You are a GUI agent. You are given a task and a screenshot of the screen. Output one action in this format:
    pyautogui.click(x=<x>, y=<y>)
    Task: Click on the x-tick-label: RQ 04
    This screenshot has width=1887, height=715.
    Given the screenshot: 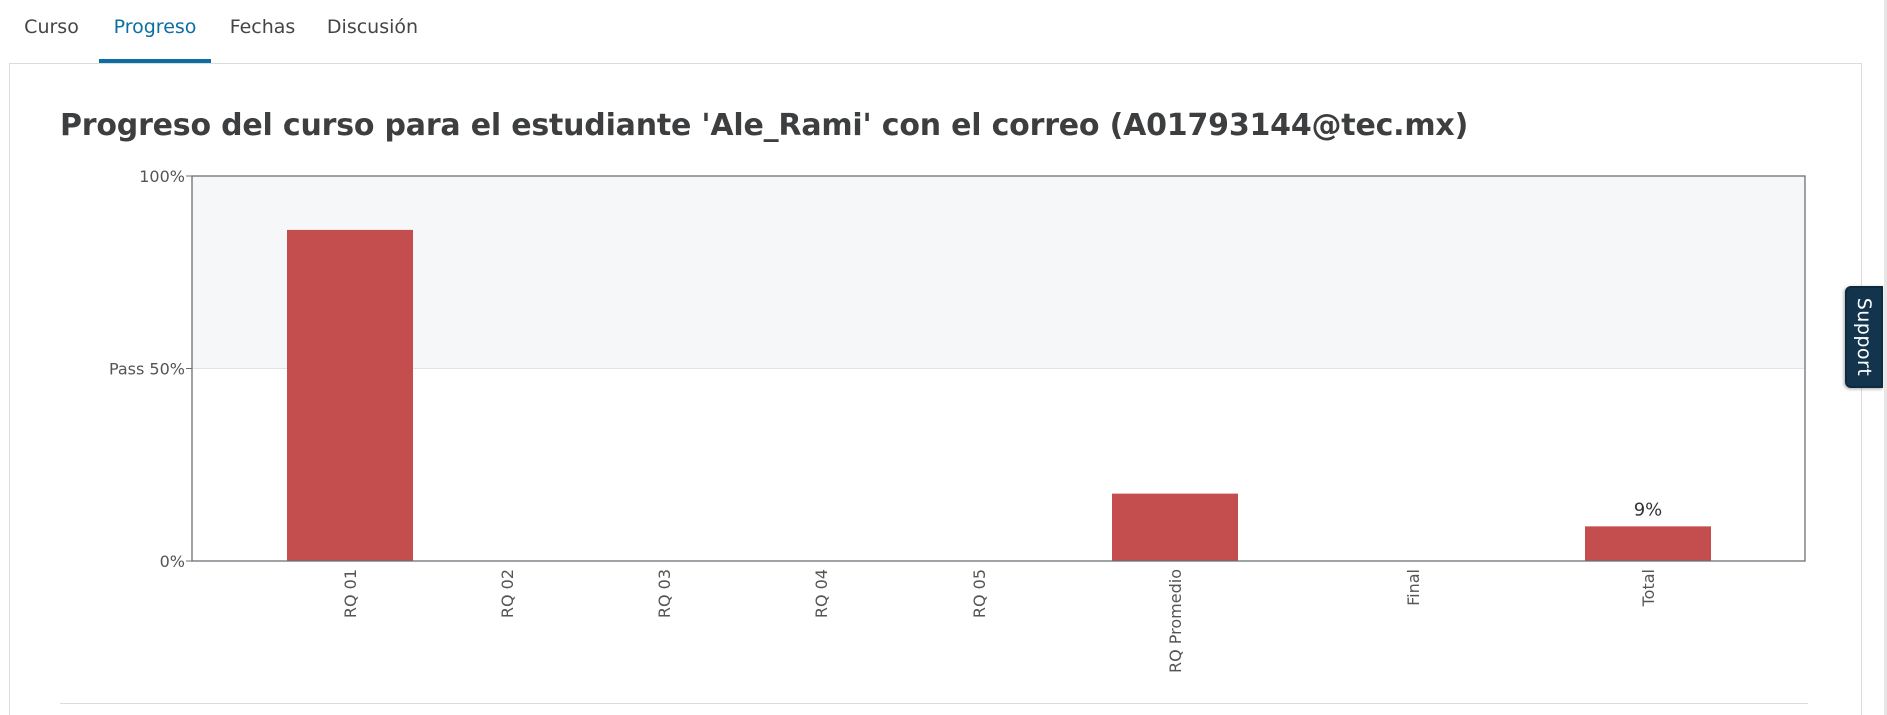 What is the action you would take?
    pyautogui.click(x=821, y=593)
    